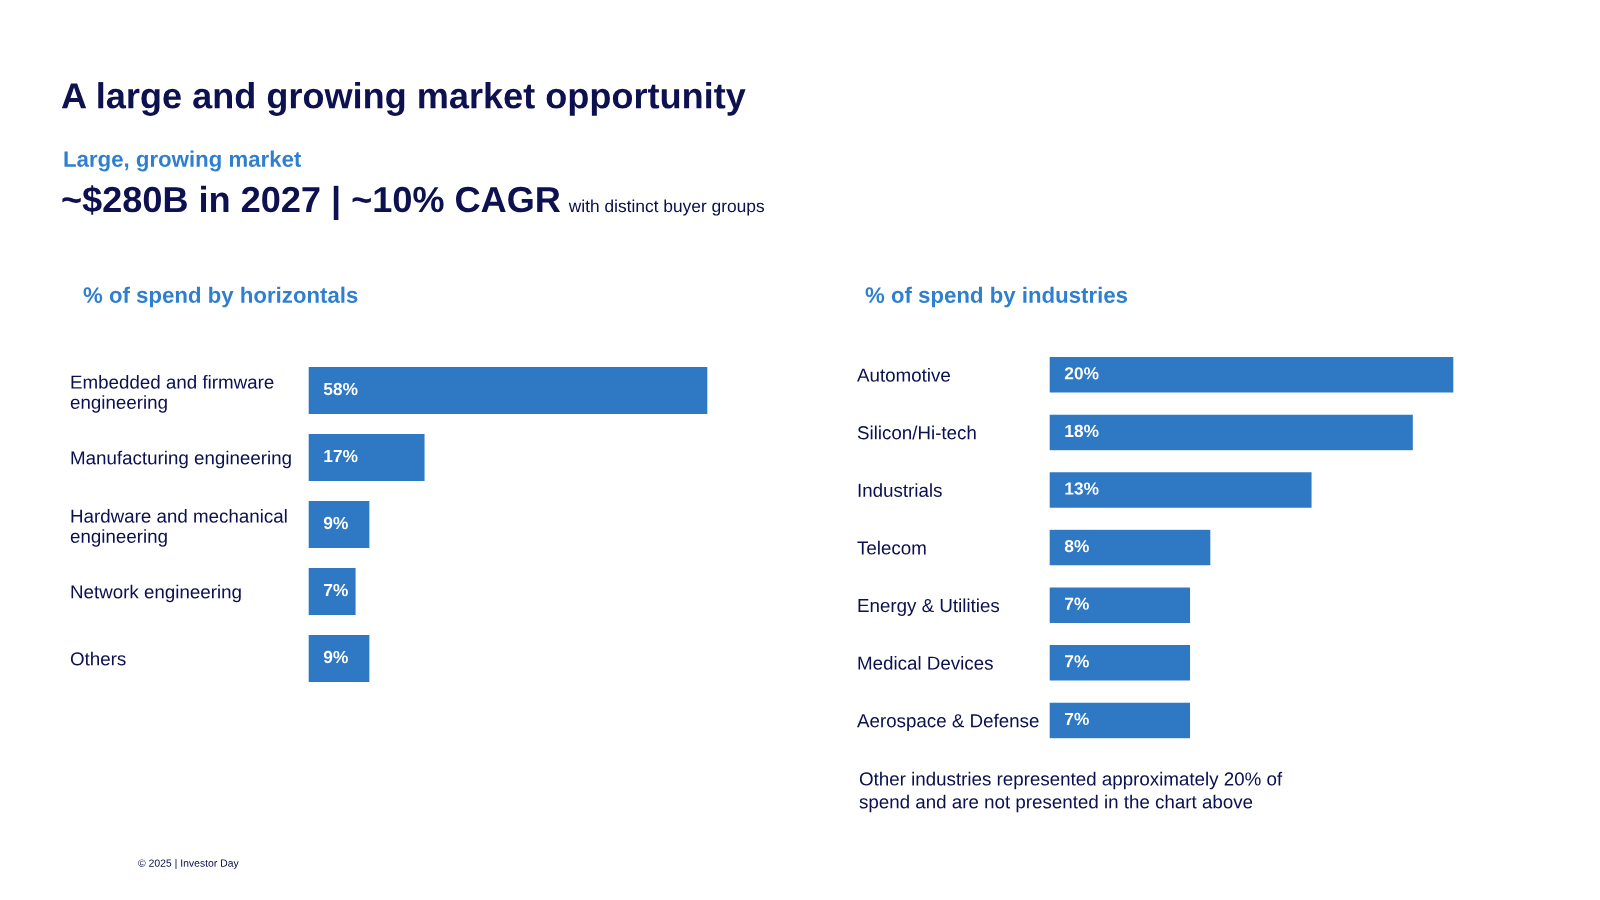 This screenshot has height=900, width=1600. Describe the element at coordinates (1082, 431) in the screenshot. I see `data-label: 18%` at that location.